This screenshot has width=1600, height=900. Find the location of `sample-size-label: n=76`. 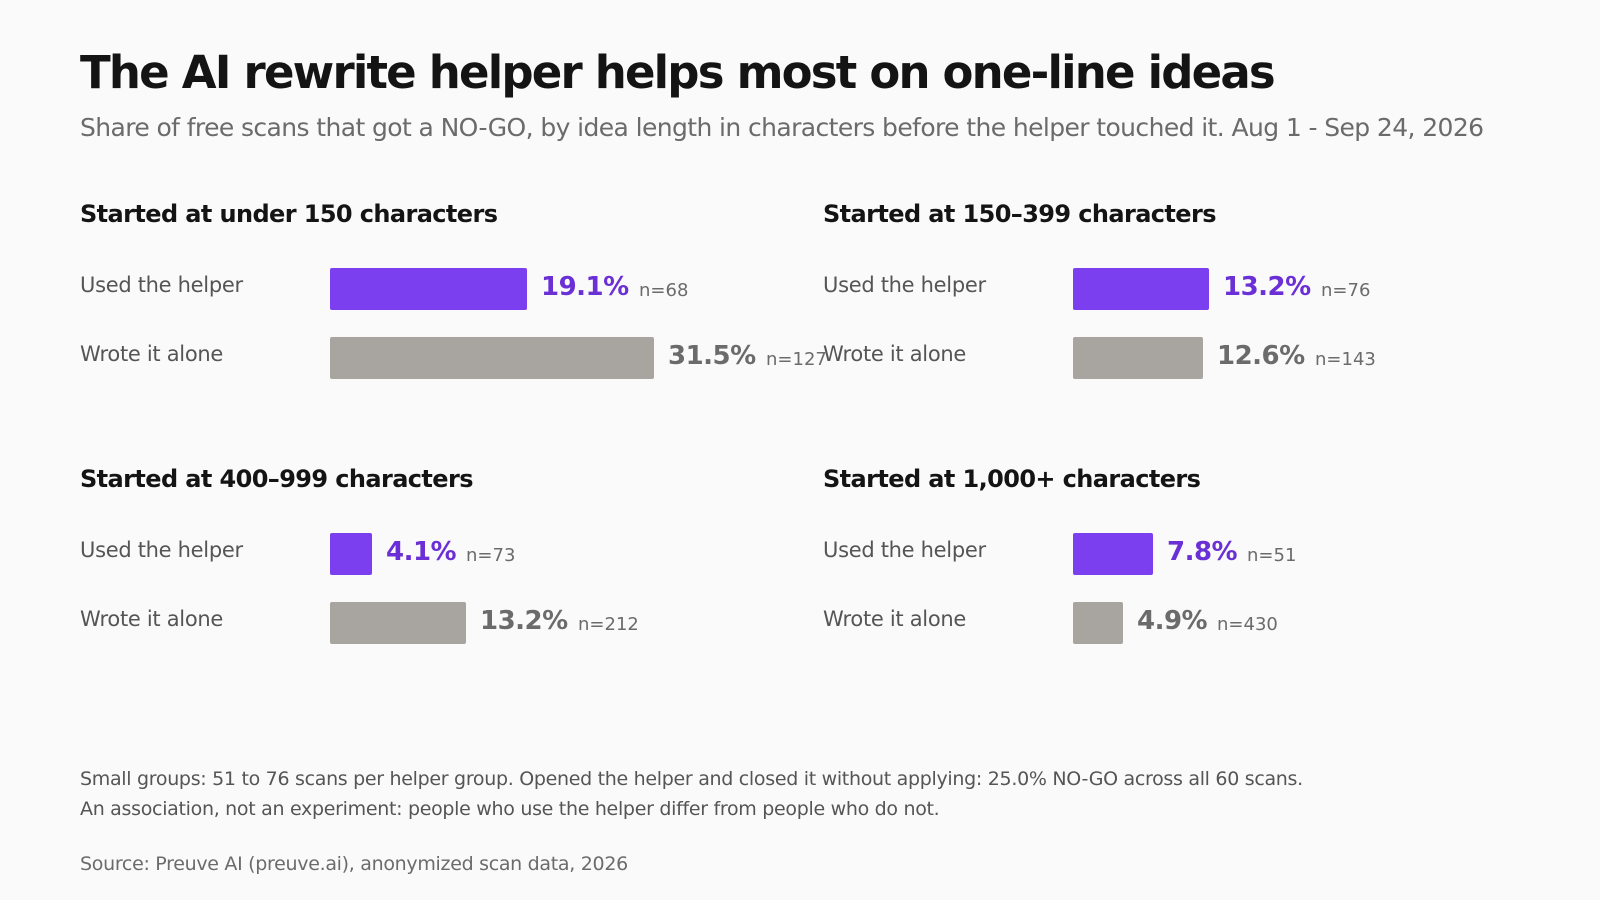

sample-size-label: n=76 is located at coordinates (1346, 290).